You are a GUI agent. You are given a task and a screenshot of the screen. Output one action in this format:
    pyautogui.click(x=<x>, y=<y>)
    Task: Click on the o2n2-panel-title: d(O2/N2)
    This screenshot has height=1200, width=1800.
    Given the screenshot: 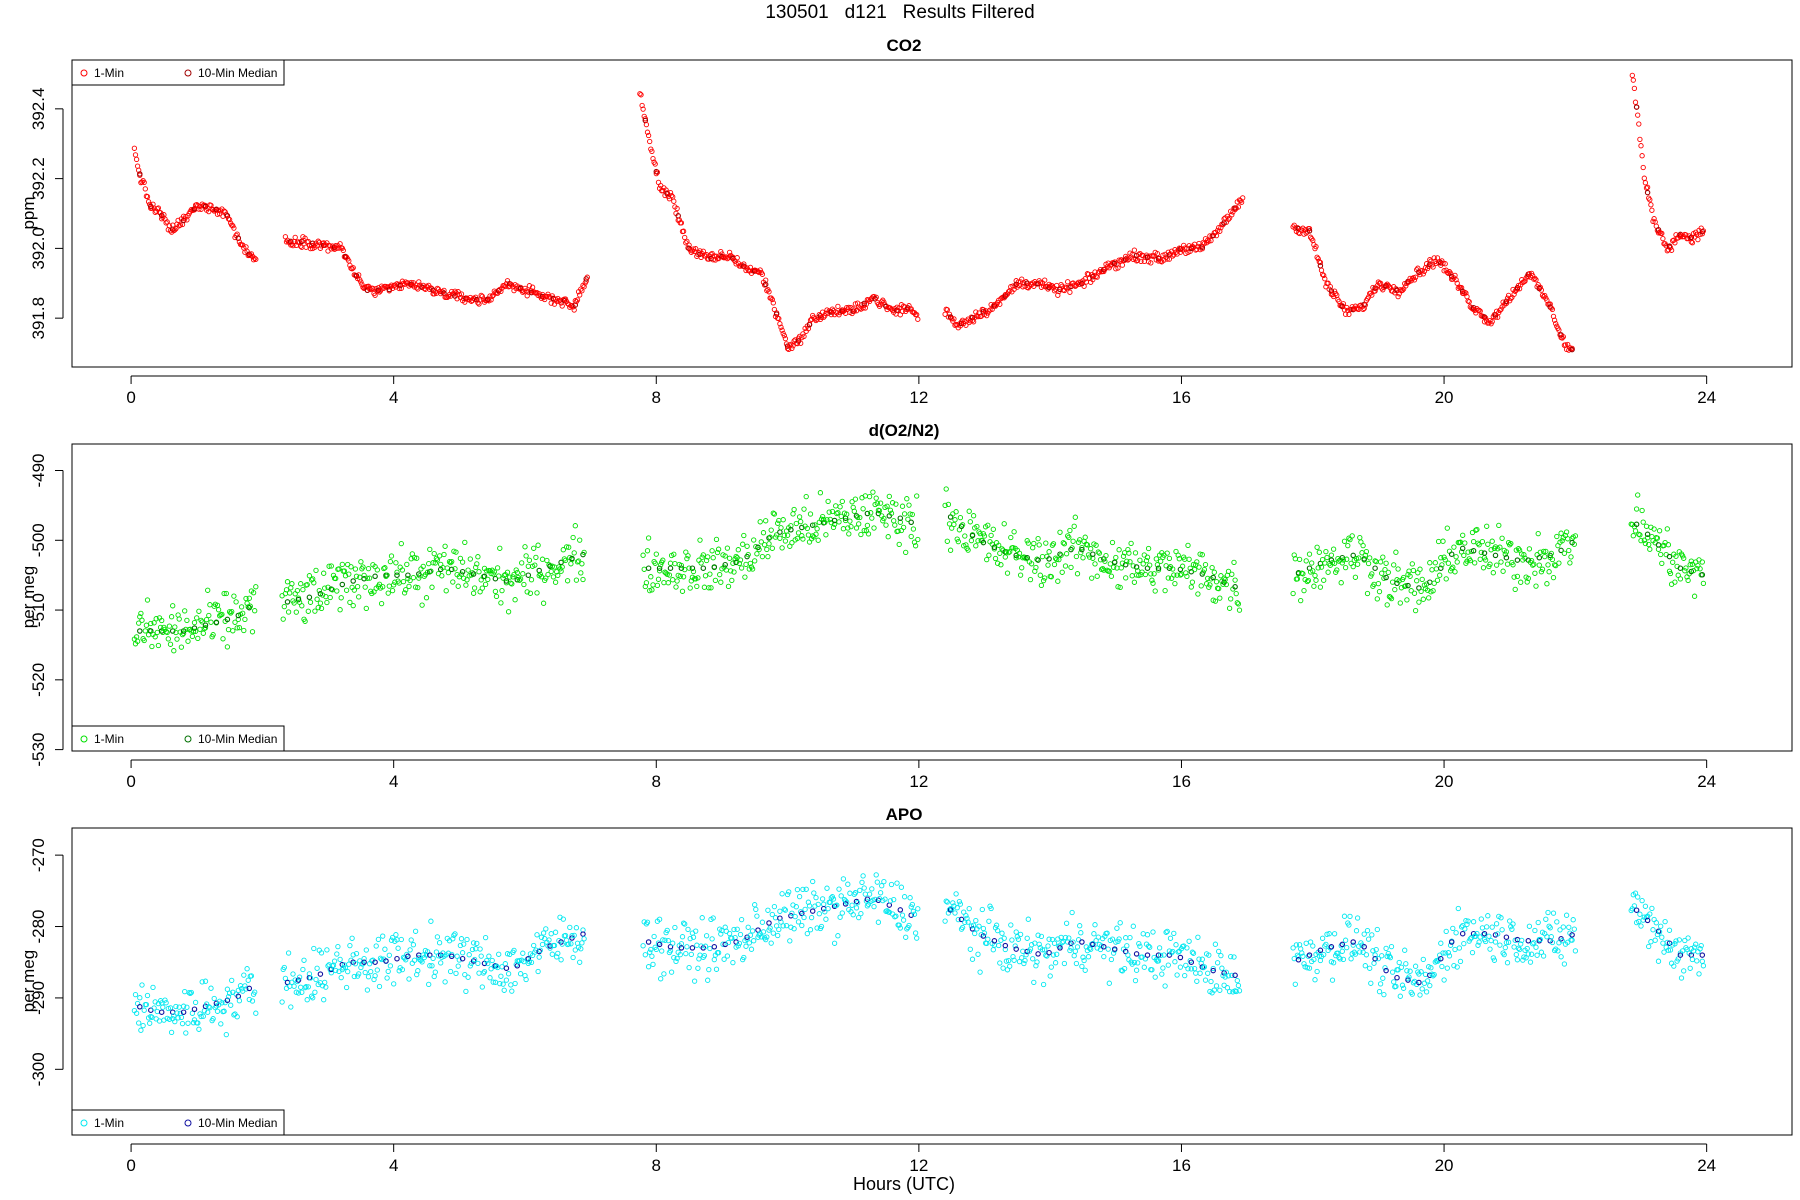 What is the action you would take?
    pyautogui.click(x=904, y=430)
    